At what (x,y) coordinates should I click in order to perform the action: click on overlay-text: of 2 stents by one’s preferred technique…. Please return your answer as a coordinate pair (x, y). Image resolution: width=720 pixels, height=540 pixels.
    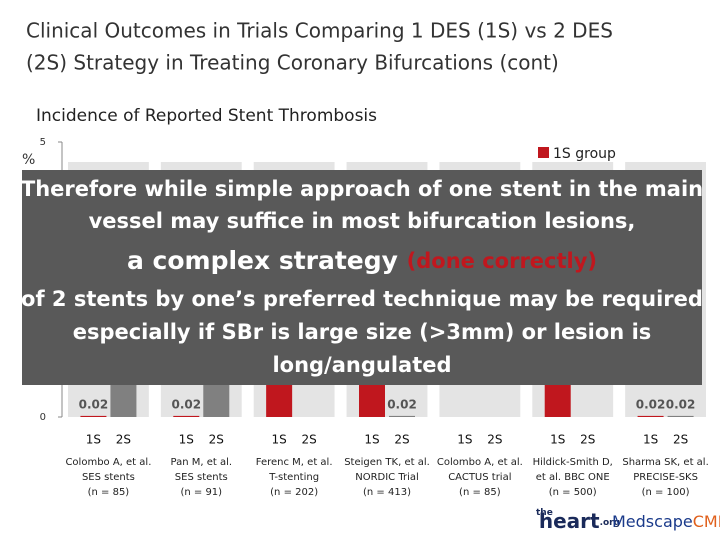
    Looking at the image, I should click on (362, 299).